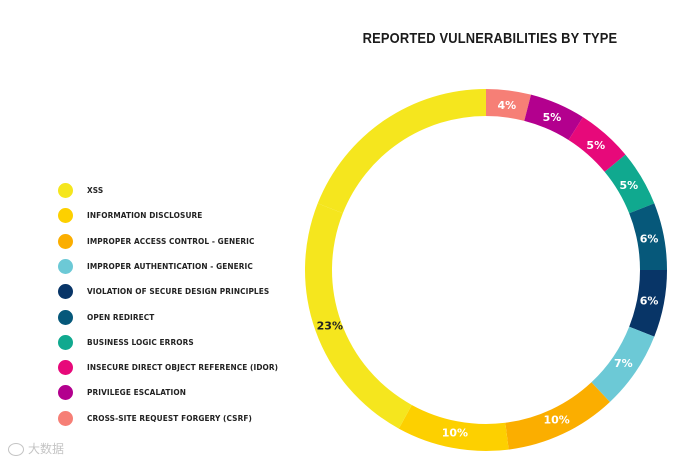  I want to click on legend-label: BUSINESS LOGIC ERRORS, so click(140, 341).